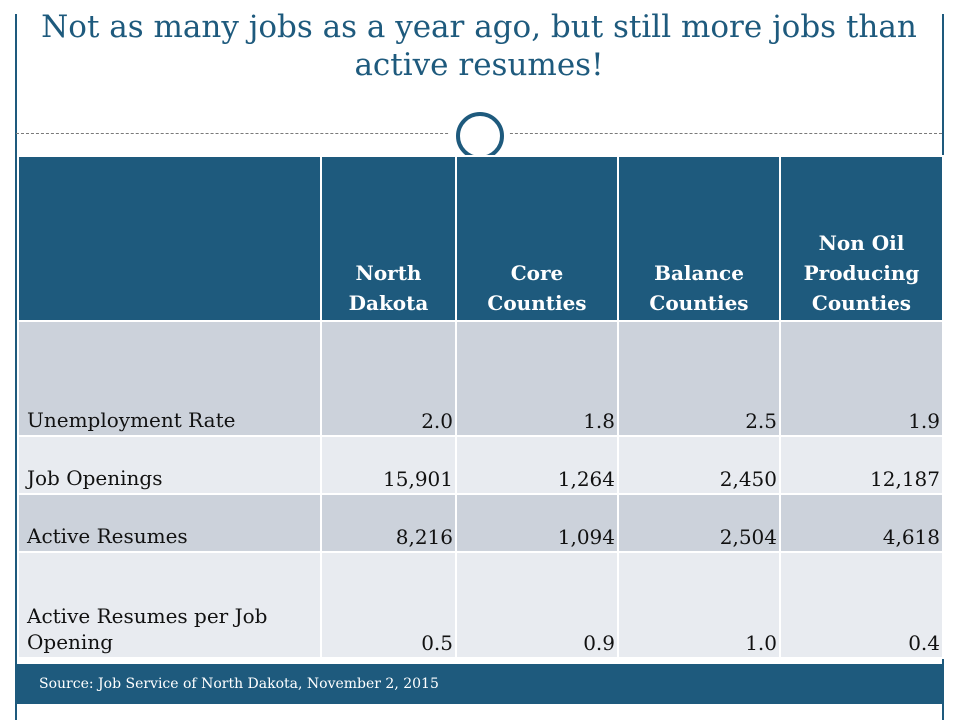 Image resolution: width=960 pixels, height=720 pixels. What do you see at coordinates (861, 378) in the screenshot?
I see `cell-value: 1.9` at bounding box center [861, 378].